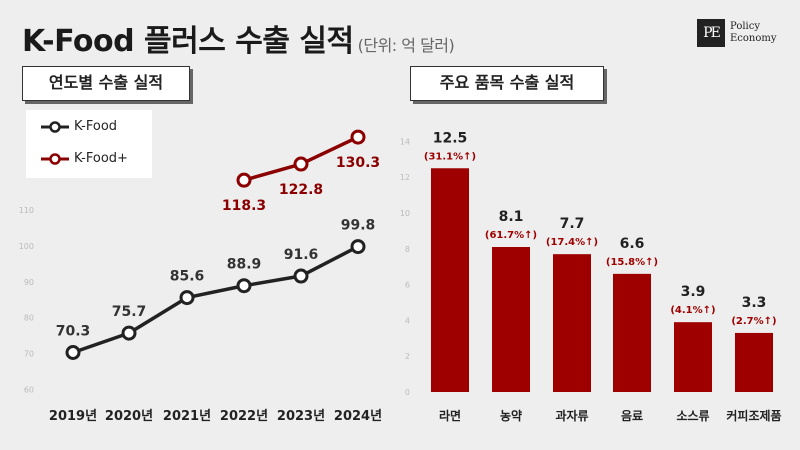  What do you see at coordinates (692, 416) in the screenshot?
I see `x-tick-label: 소스류` at bounding box center [692, 416].